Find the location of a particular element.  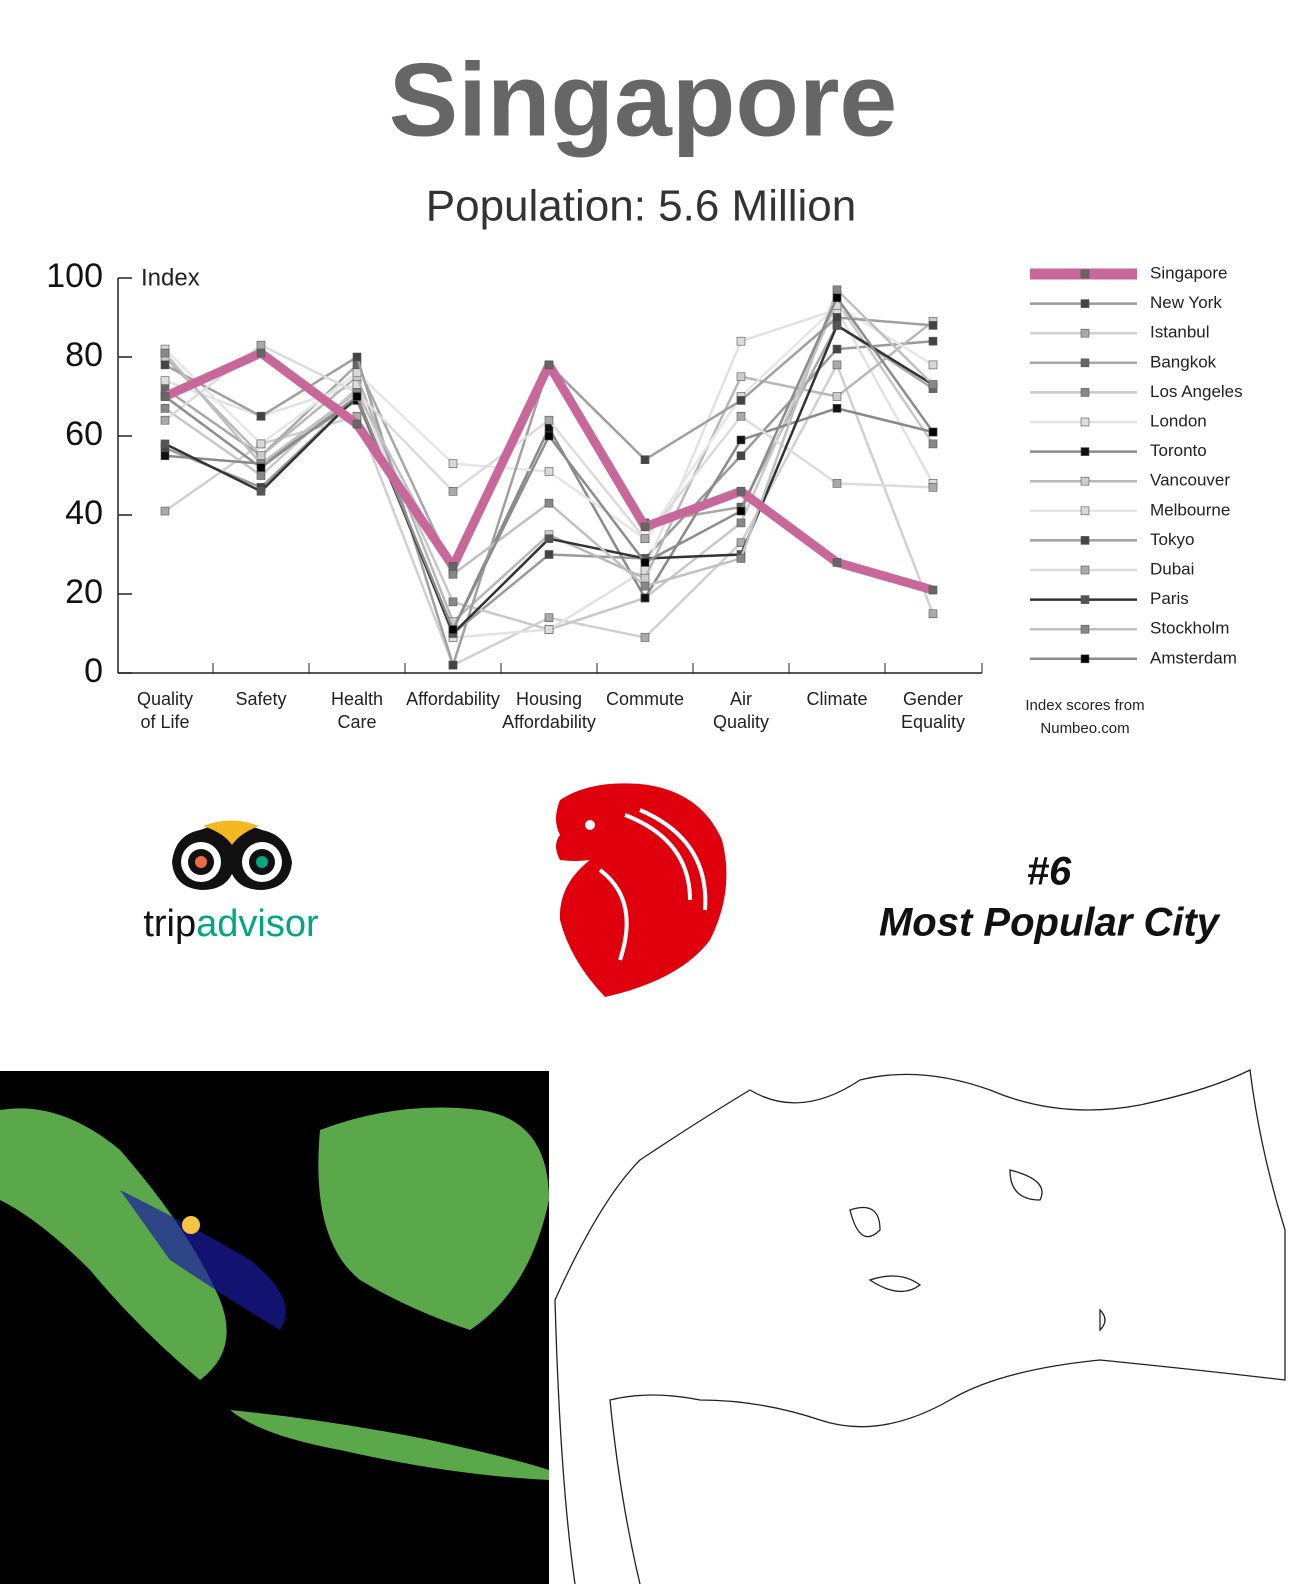

legend-label: Vancouver is located at coordinates (1190, 480).